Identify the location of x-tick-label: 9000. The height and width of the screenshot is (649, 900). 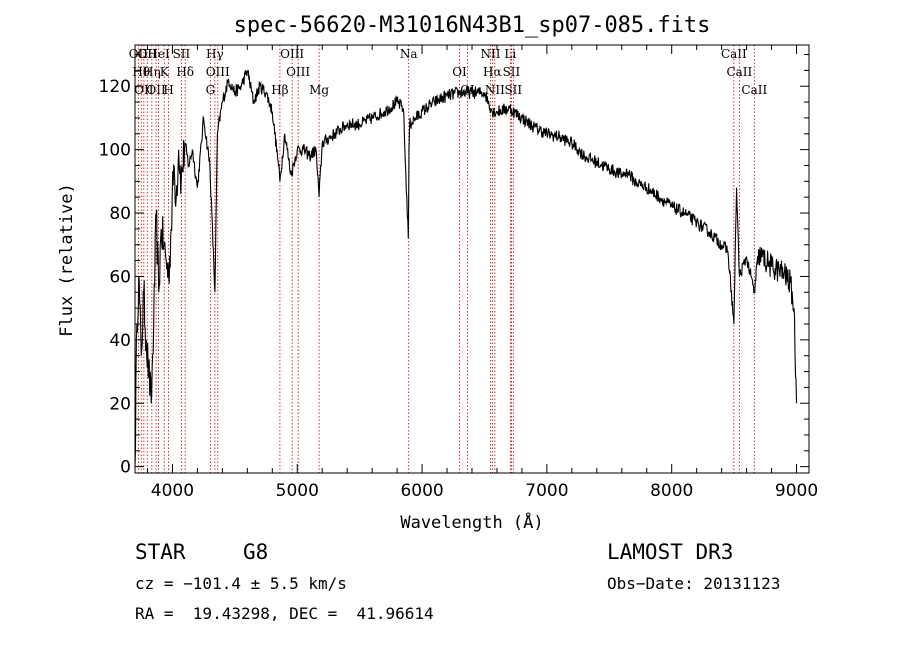
(796, 491).